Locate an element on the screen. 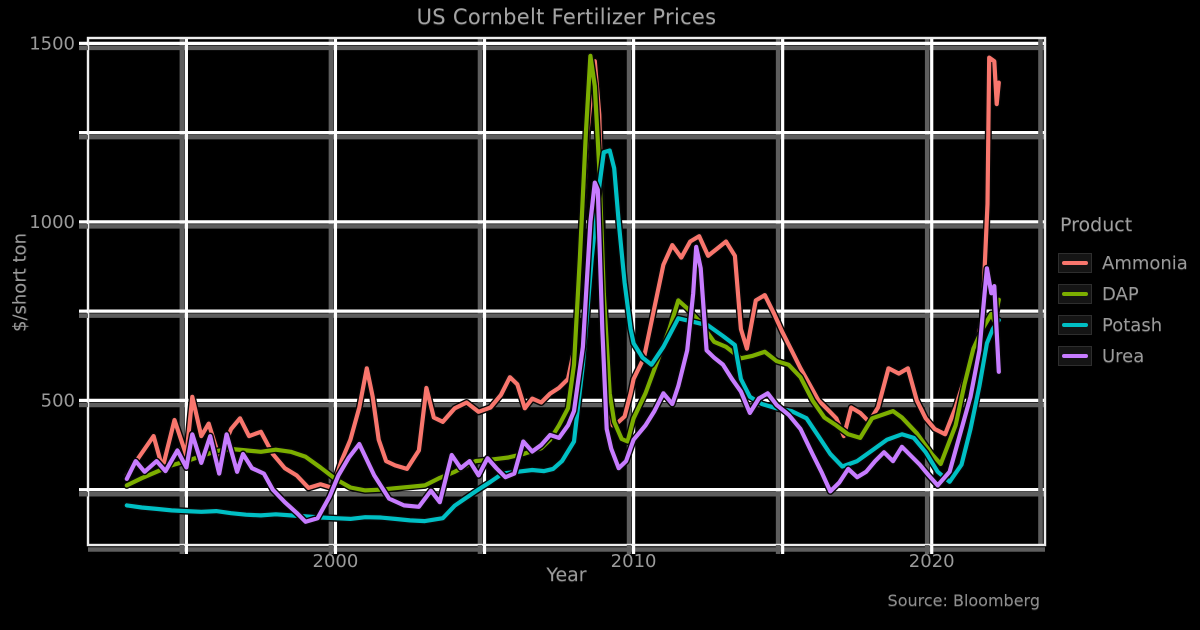  legend-item-urea: Urea is located at coordinates (1123, 356).